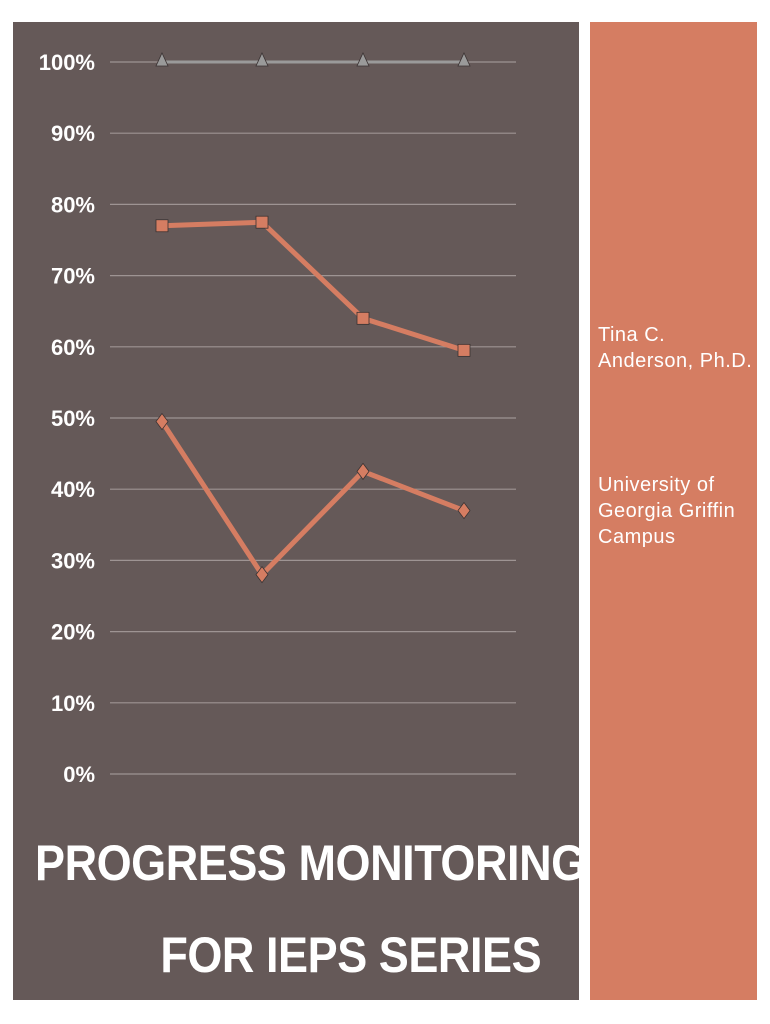 The width and height of the screenshot is (770, 1024). I want to click on y-tick-label: 10%, so click(73, 703).